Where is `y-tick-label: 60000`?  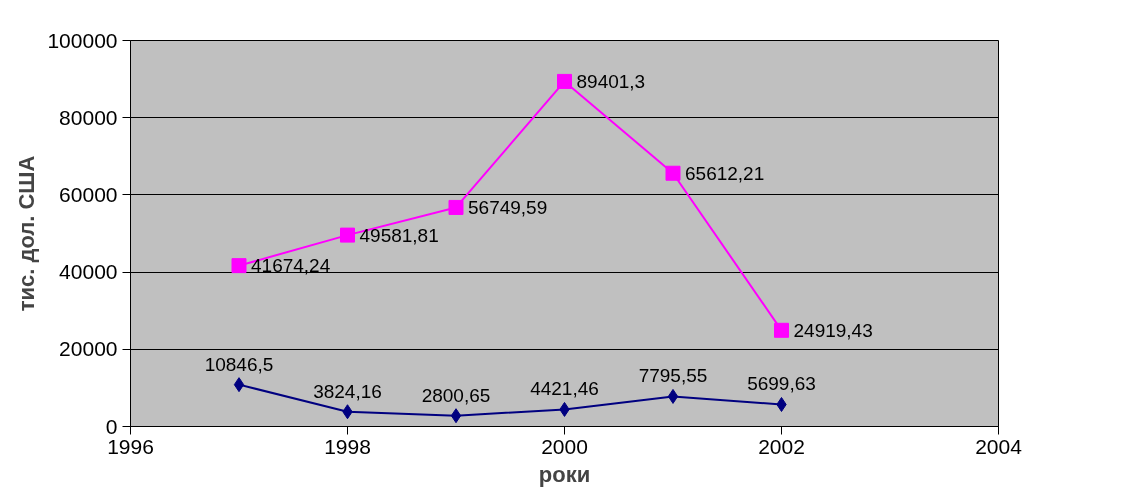 y-tick-label: 60000 is located at coordinates (88, 194).